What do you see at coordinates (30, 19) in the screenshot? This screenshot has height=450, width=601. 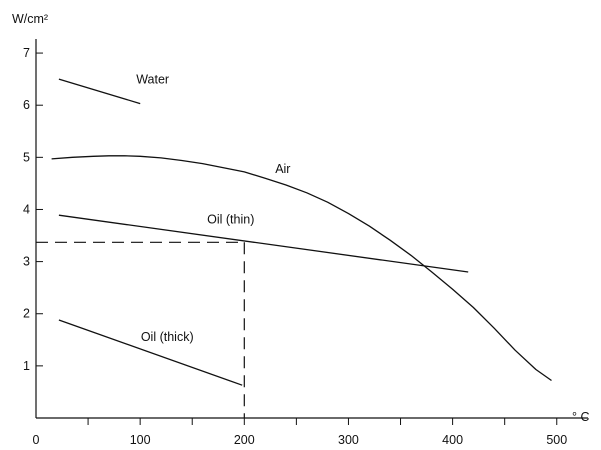 I see `y-axis-label: W/cm²` at bounding box center [30, 19].